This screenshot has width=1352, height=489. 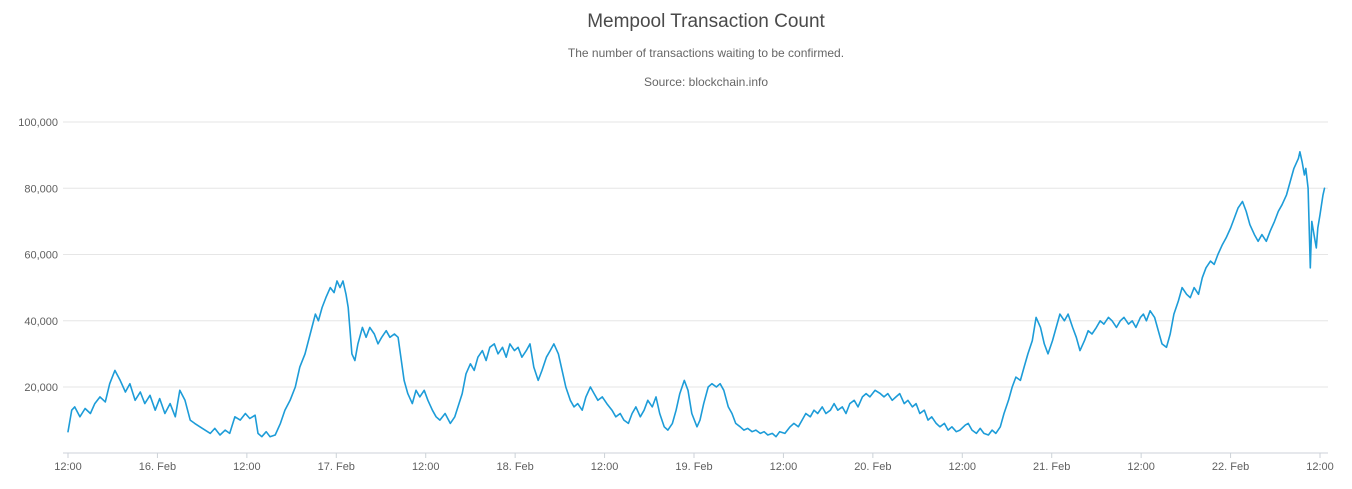 I want to click on x-axis-label: 16. Feb, so click(x=157, y=467).